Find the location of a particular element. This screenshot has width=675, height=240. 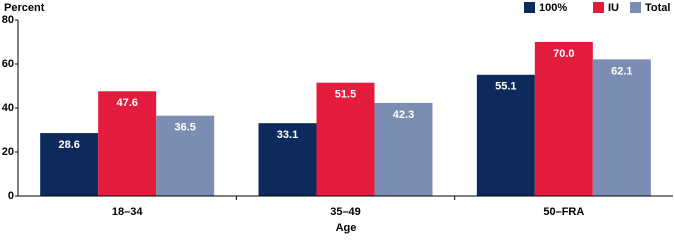

legend-label: IU is located at coordinates (613, 8).